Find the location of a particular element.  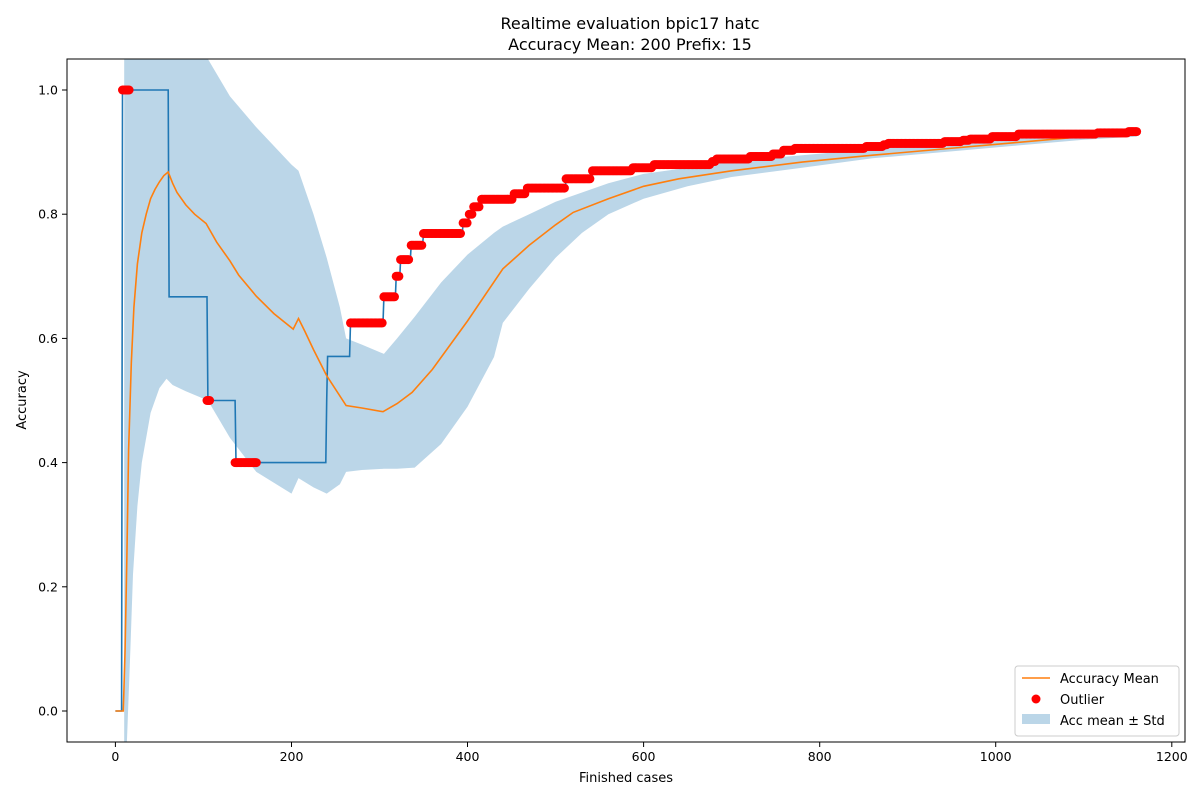

y-tick-label: 0.4 is located at coordinates (48, 462).